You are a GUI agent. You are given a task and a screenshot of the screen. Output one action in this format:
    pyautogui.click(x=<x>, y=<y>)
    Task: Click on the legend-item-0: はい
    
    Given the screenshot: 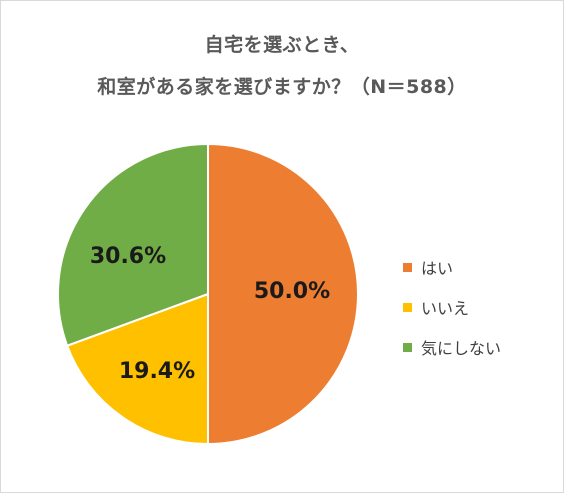 What is the action you would take?
    pyautogui.click(x=452, y=267)
    